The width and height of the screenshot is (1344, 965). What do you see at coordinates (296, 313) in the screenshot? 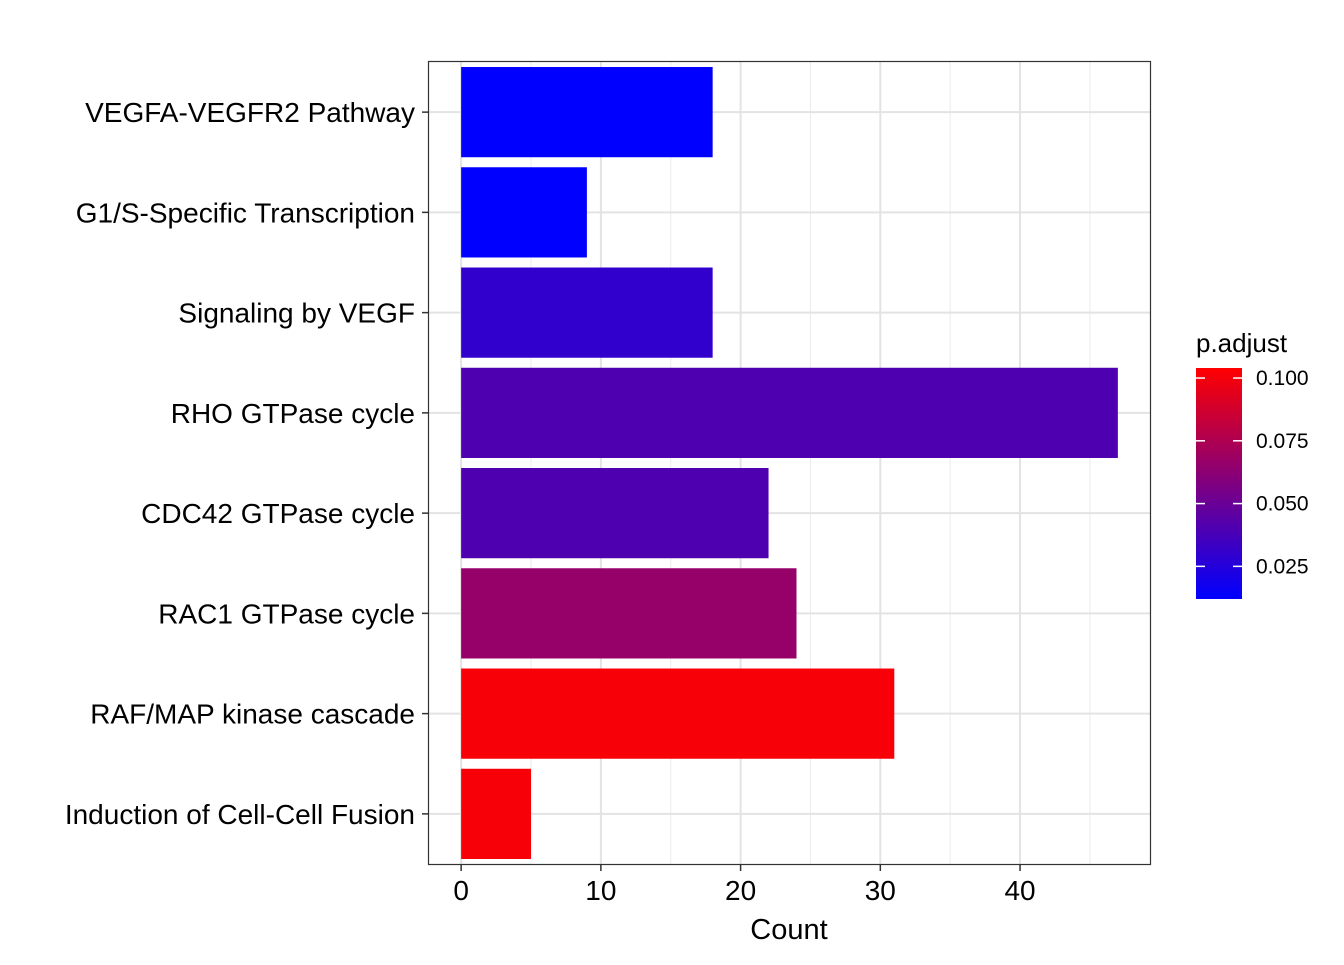
I see `y-tick-label: Signaling by VEGF` at bounding box center [296, 313].